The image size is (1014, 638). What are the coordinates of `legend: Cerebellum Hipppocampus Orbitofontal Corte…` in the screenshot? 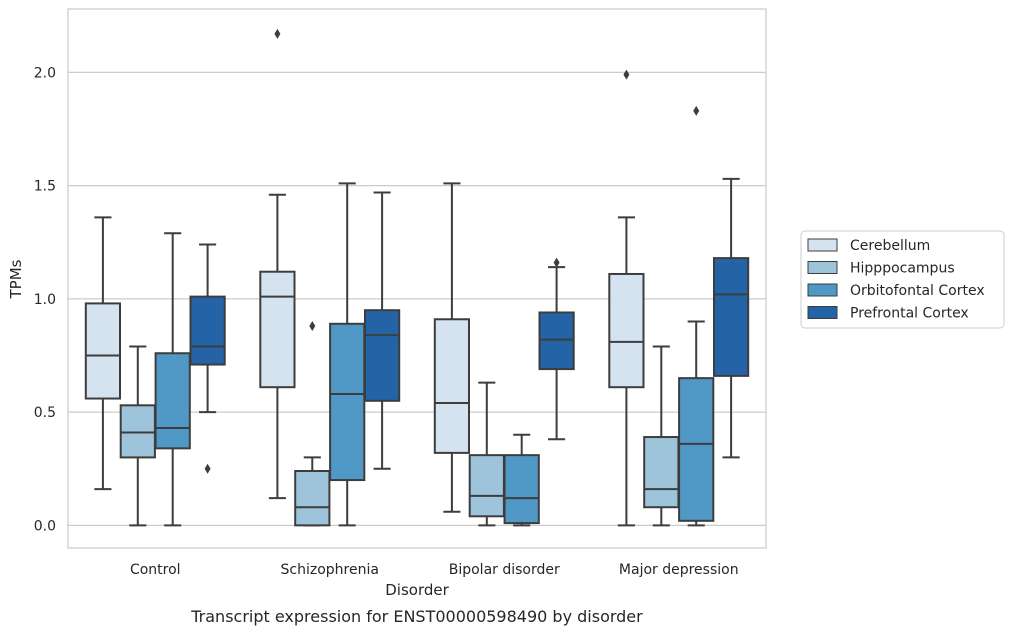 It's located at (902, 279).